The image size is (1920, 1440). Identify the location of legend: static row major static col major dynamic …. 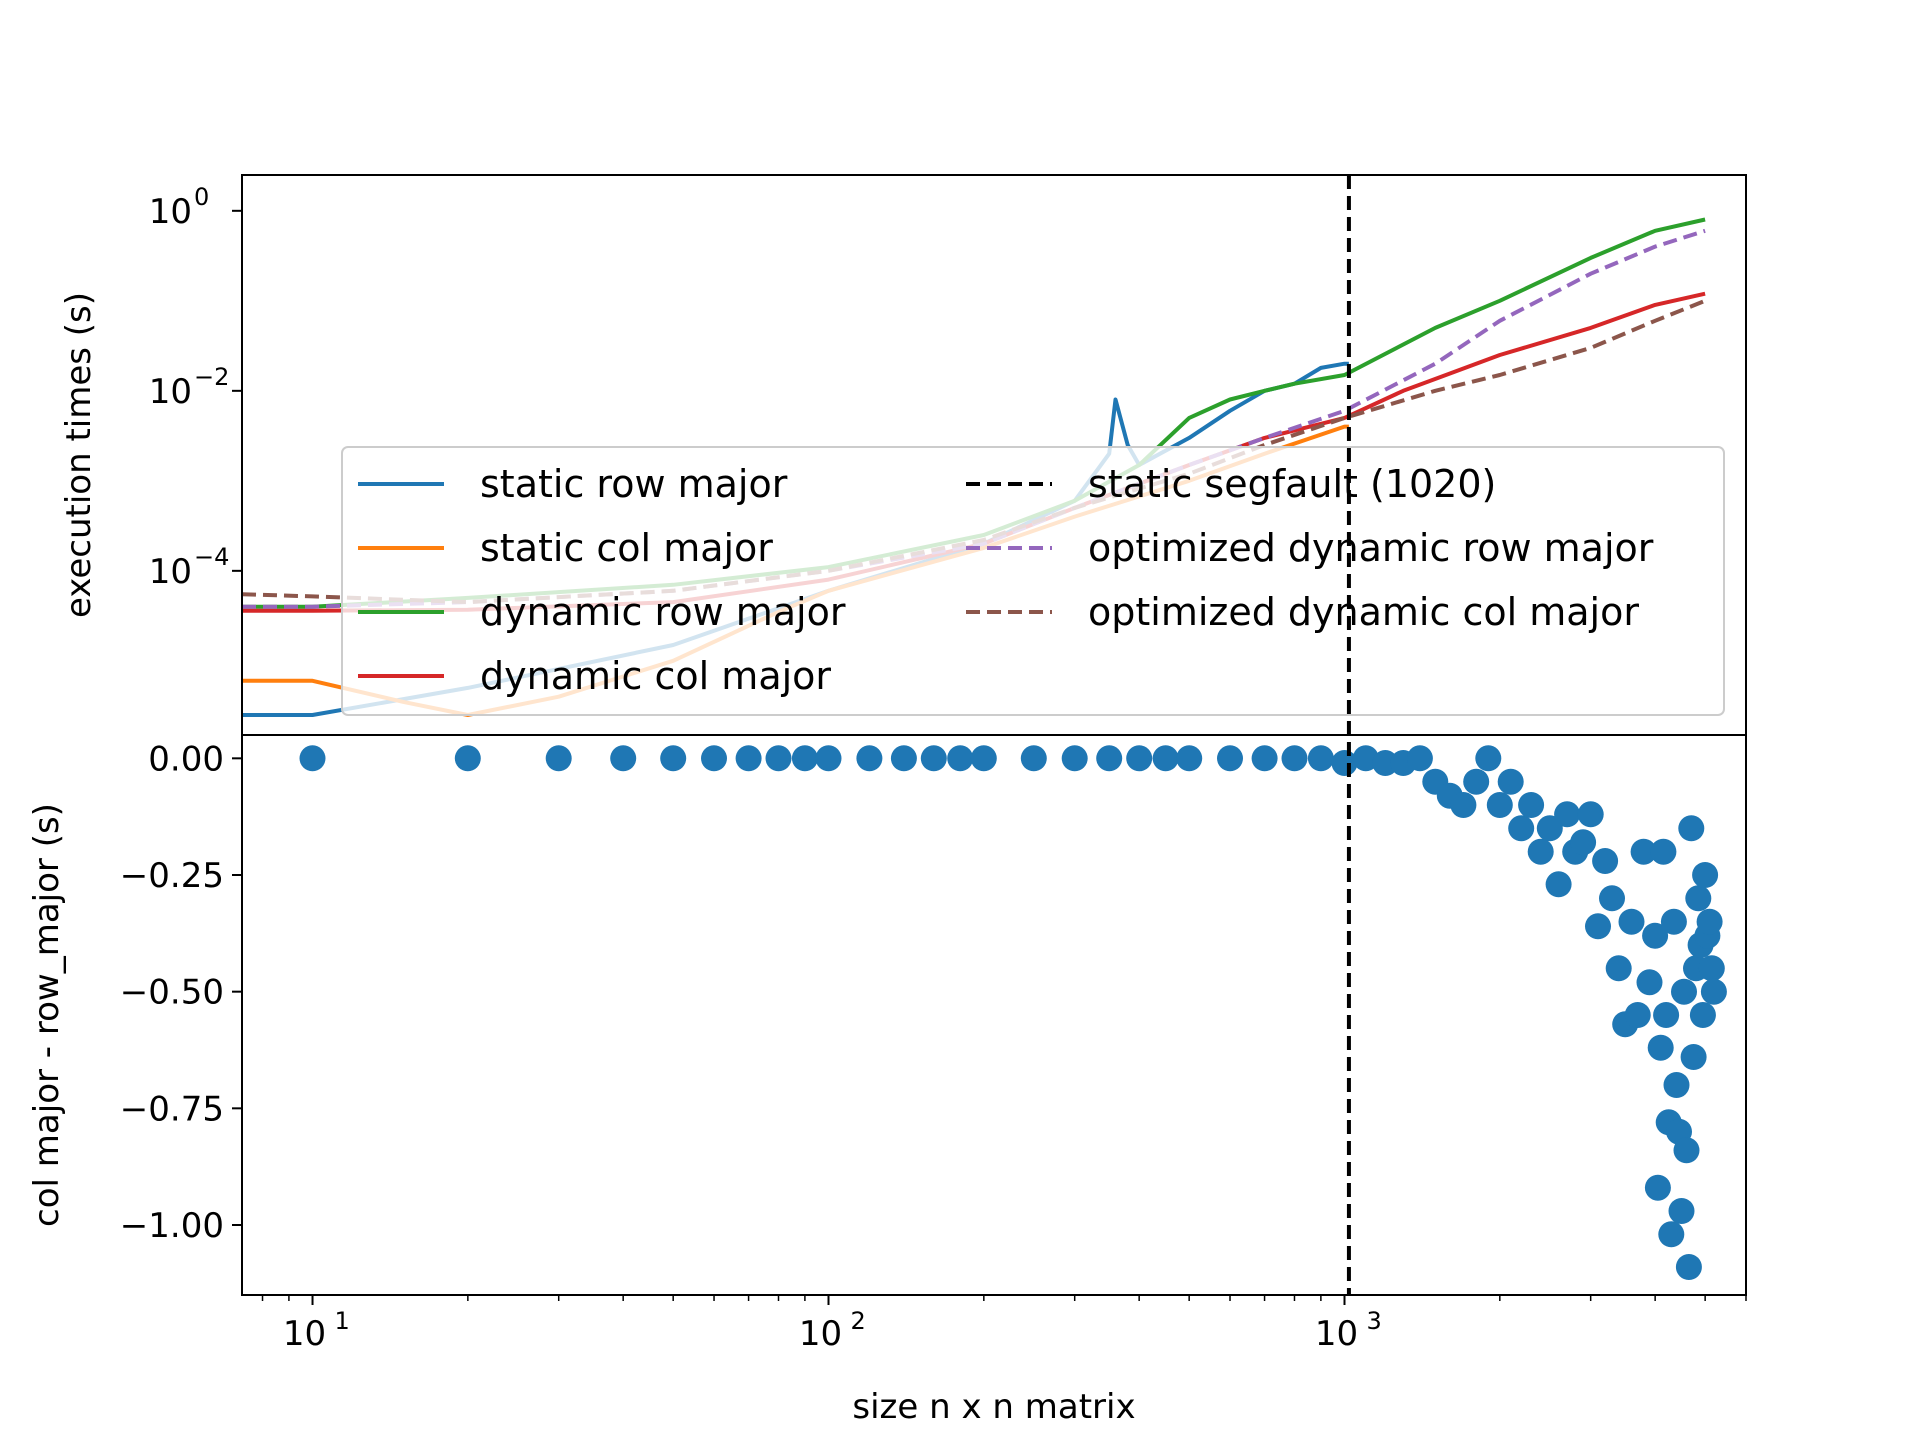
(1033, 581).